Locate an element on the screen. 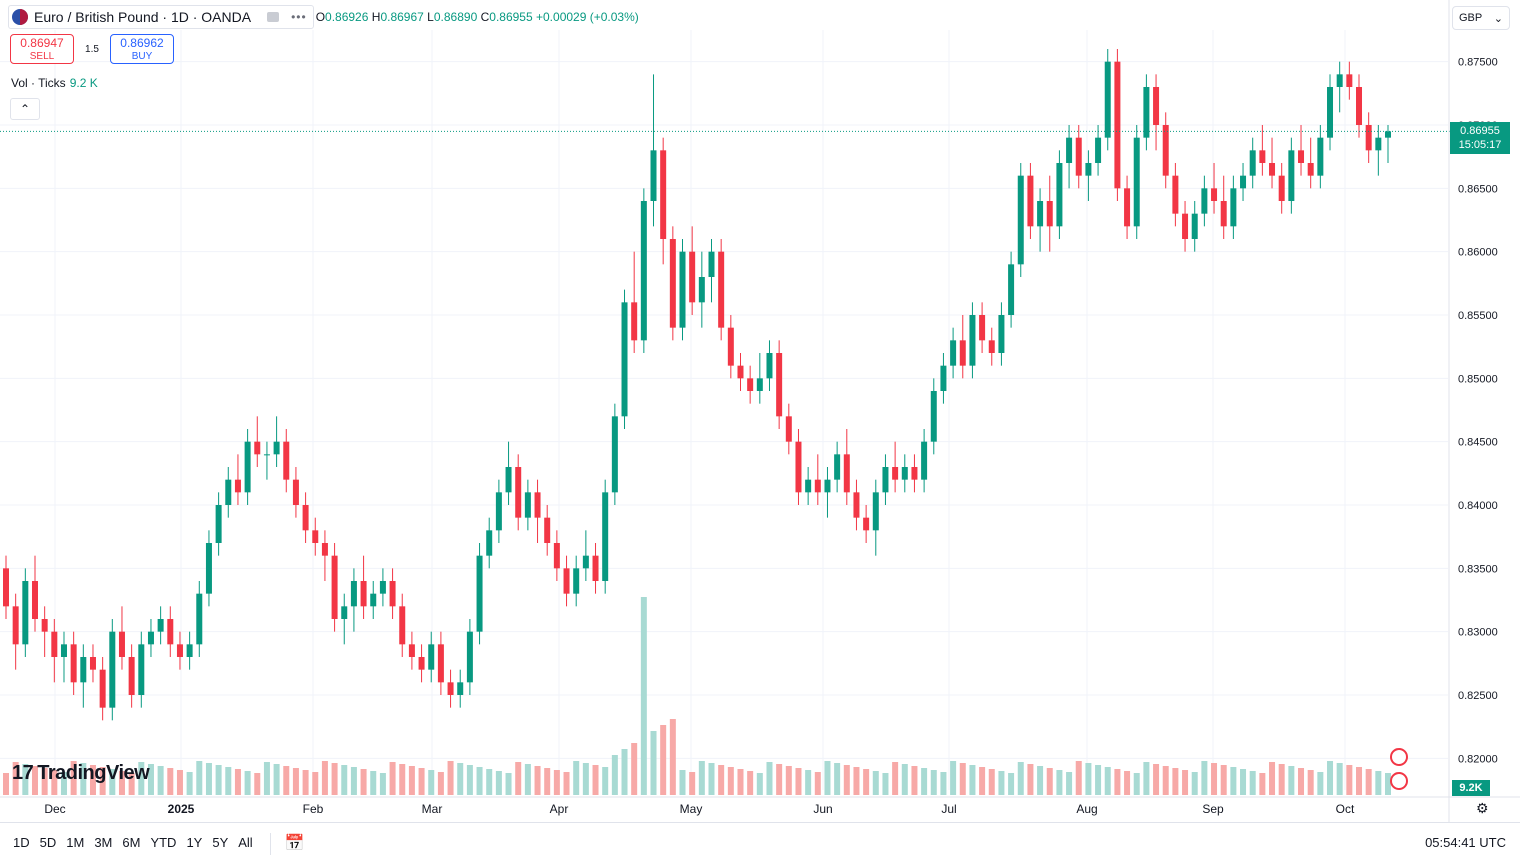 This screenshot has width=1520, height=865. x-tick-label: Apr is located at coordinates (559, 809).